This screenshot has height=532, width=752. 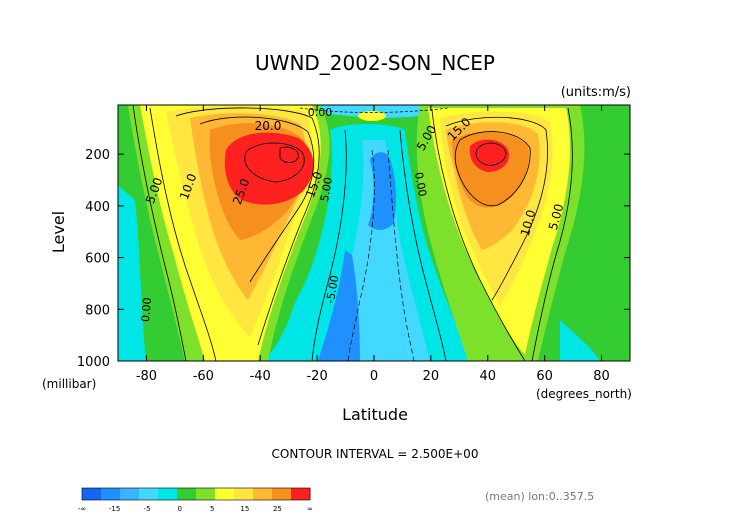 I want to click on easterly-core-lower, so click(x=339, y=305).